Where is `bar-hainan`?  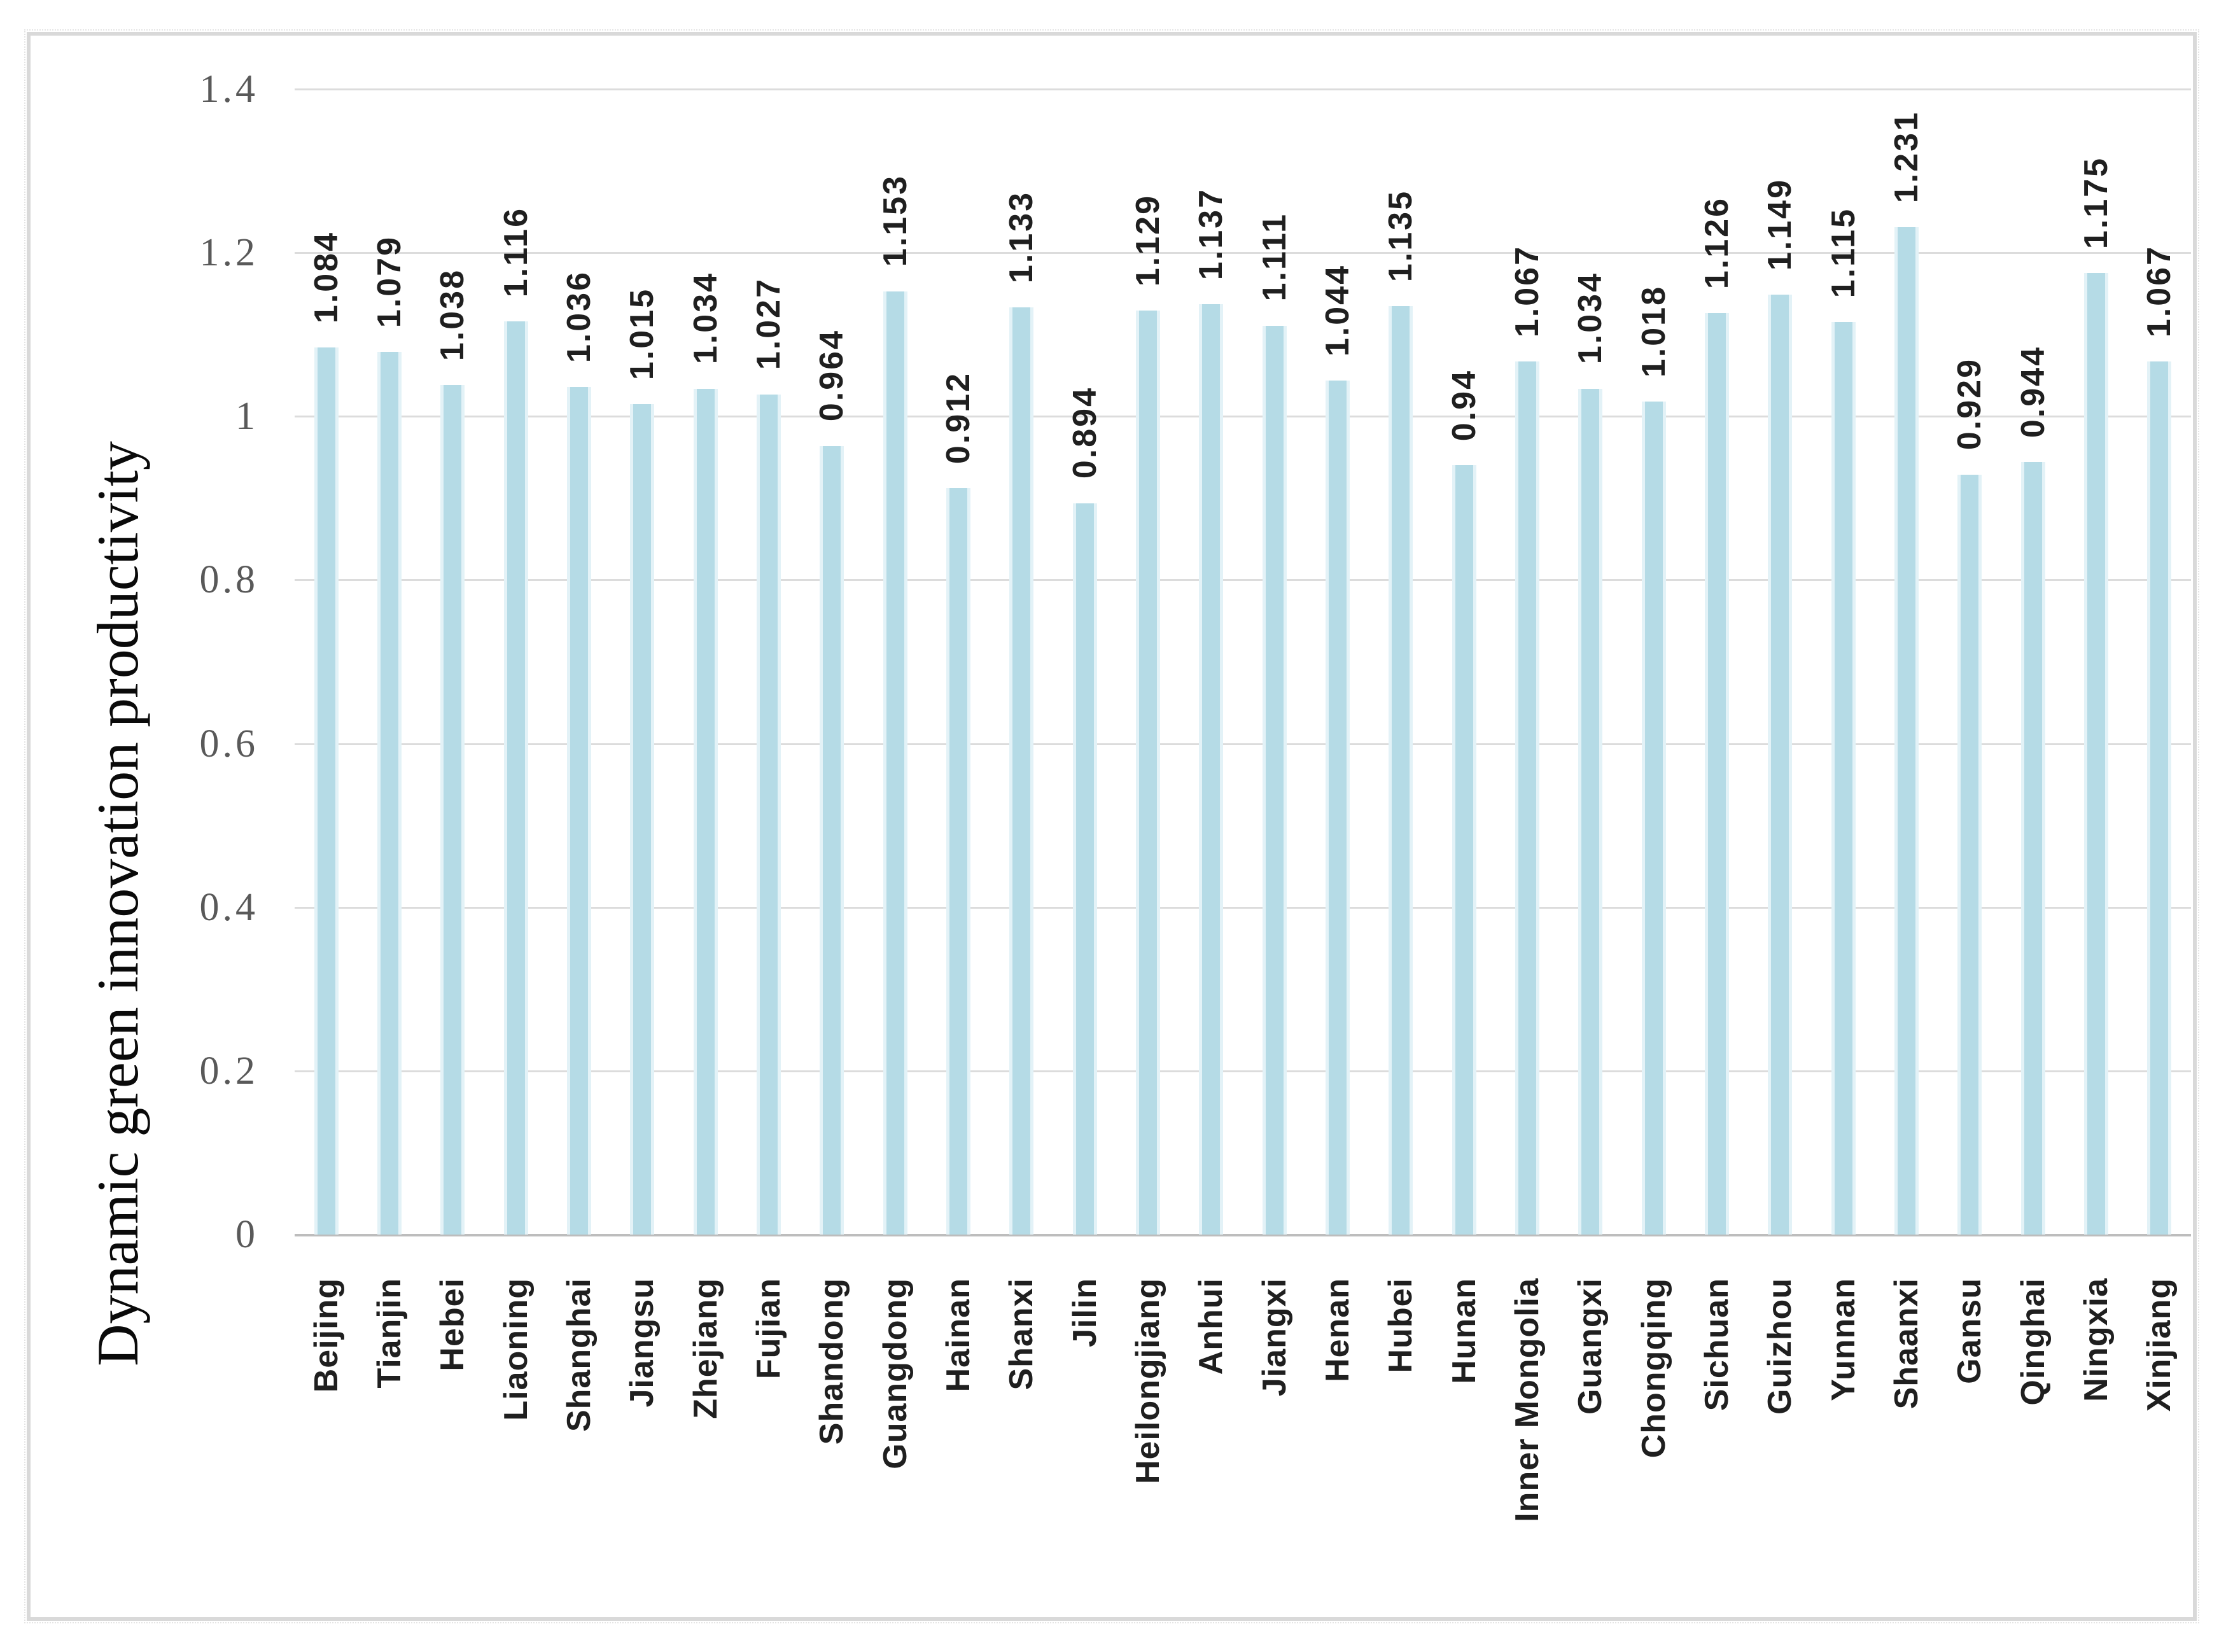 bar-hainan is located at coordinates (958, 861).